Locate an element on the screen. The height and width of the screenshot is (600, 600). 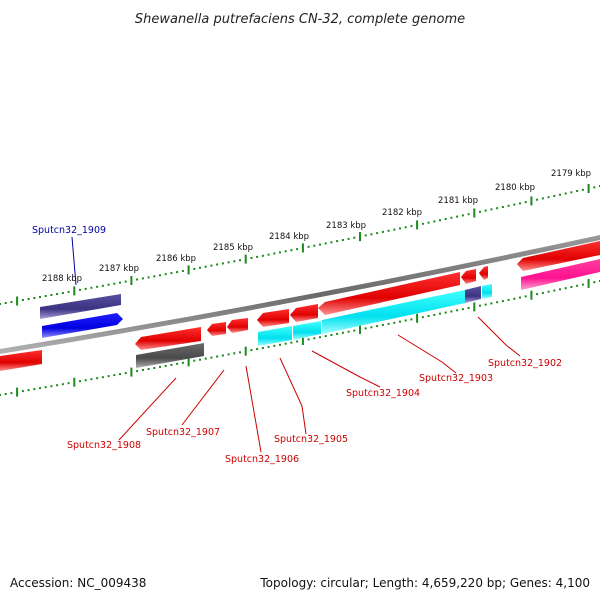
cds-sputcn32-1906 is located at coordinates (237, 325).